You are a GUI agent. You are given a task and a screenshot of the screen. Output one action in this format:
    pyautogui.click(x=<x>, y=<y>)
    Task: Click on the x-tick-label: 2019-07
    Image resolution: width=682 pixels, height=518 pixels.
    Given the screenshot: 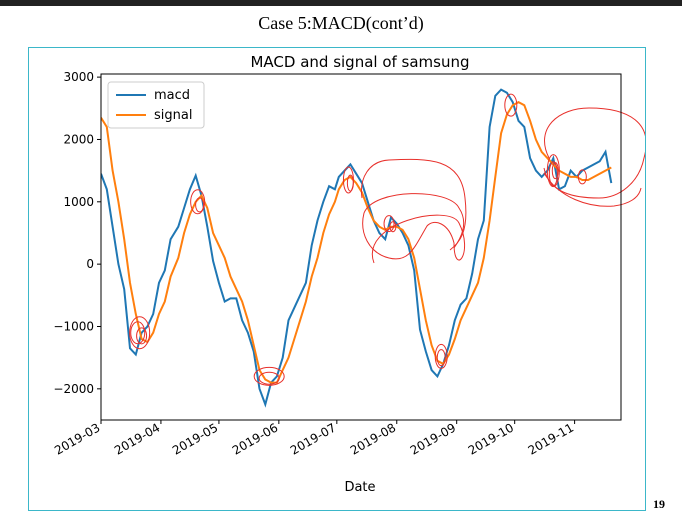 What is the action you would take?
    pyautogui.click(x=313, y=438)
    